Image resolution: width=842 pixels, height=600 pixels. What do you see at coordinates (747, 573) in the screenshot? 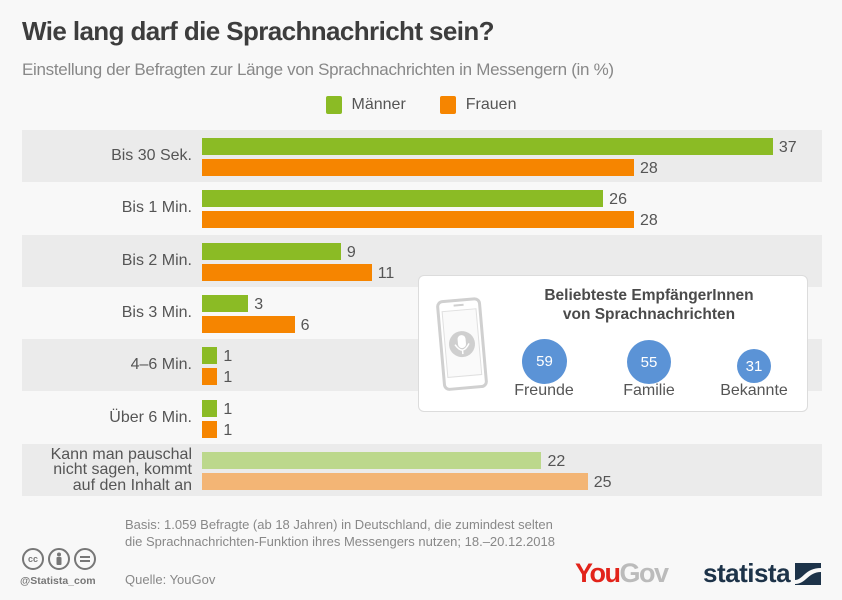
I see `statista-logo-text: statista` at bounding box center [747, 573].